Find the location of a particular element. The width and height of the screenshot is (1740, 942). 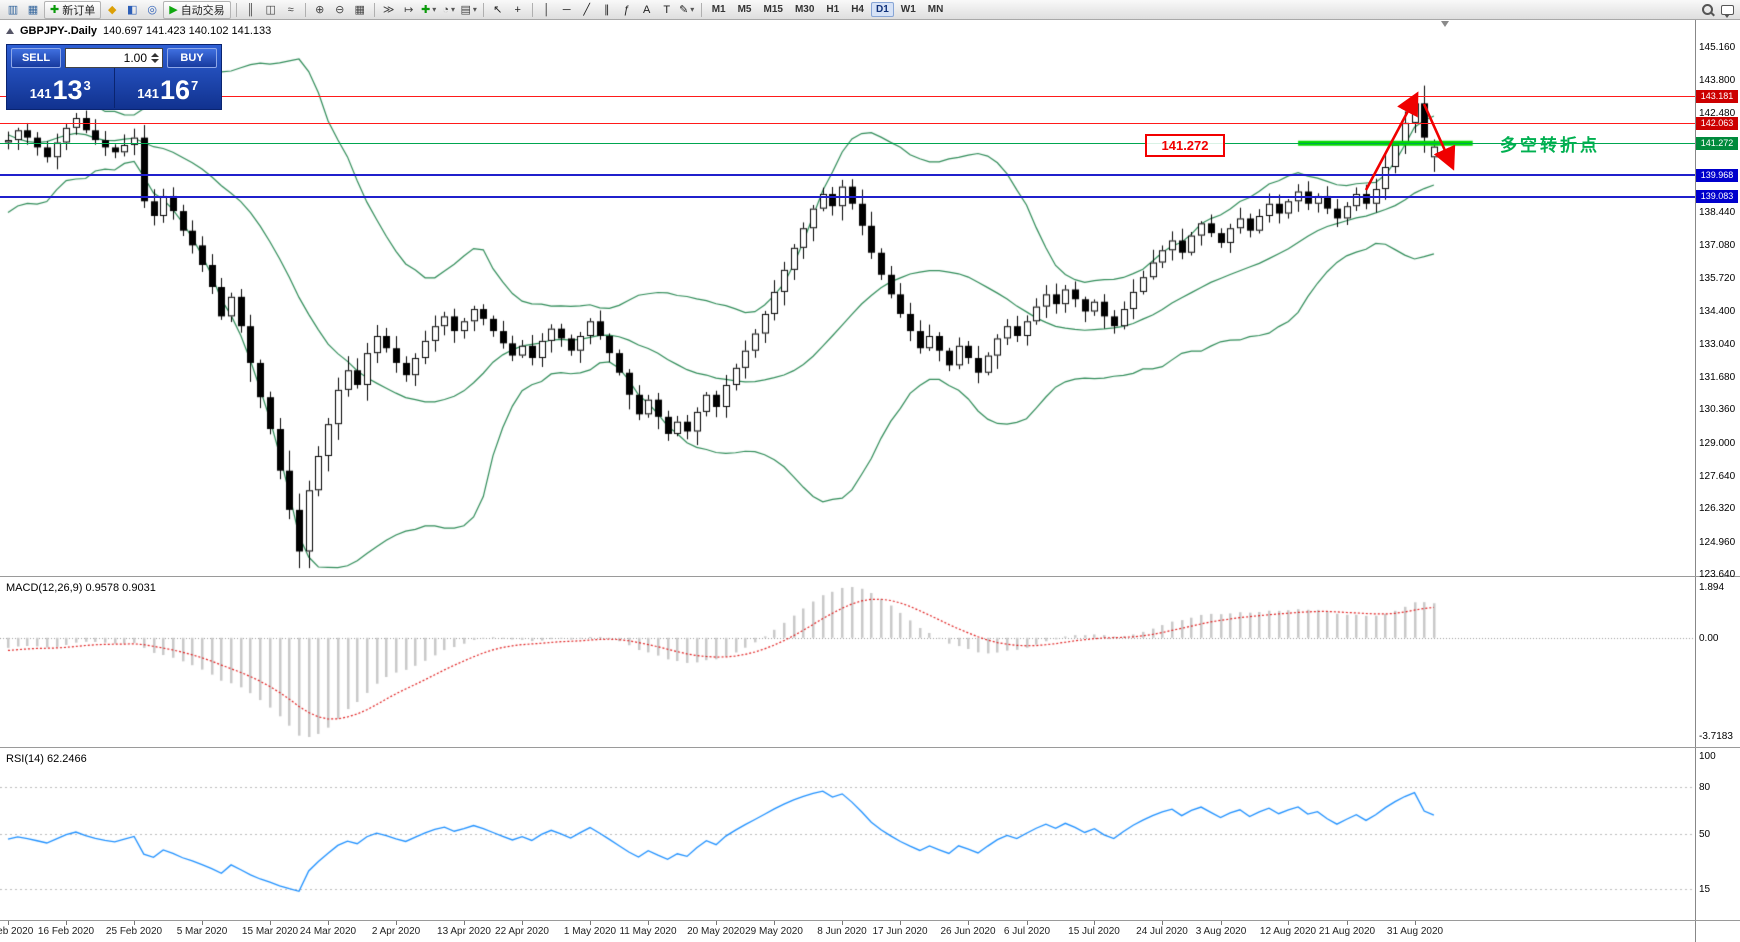

periods-menu-button: ◔ ▾ is located at coordinates (449, 9).